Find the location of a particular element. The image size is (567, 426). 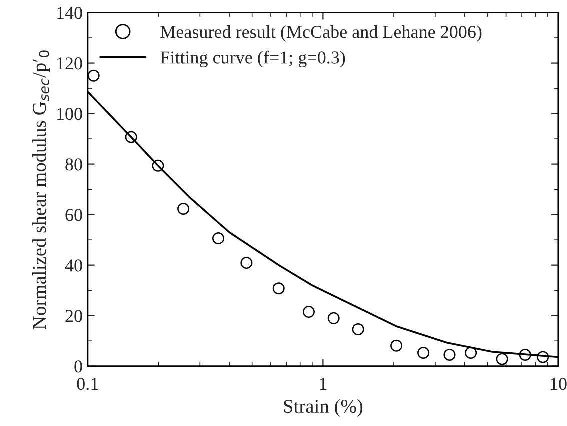

y-axis-title: Normalized shear modulus G$_{sec}$/p′$_{0}$ is located at coordinates (41, 190).